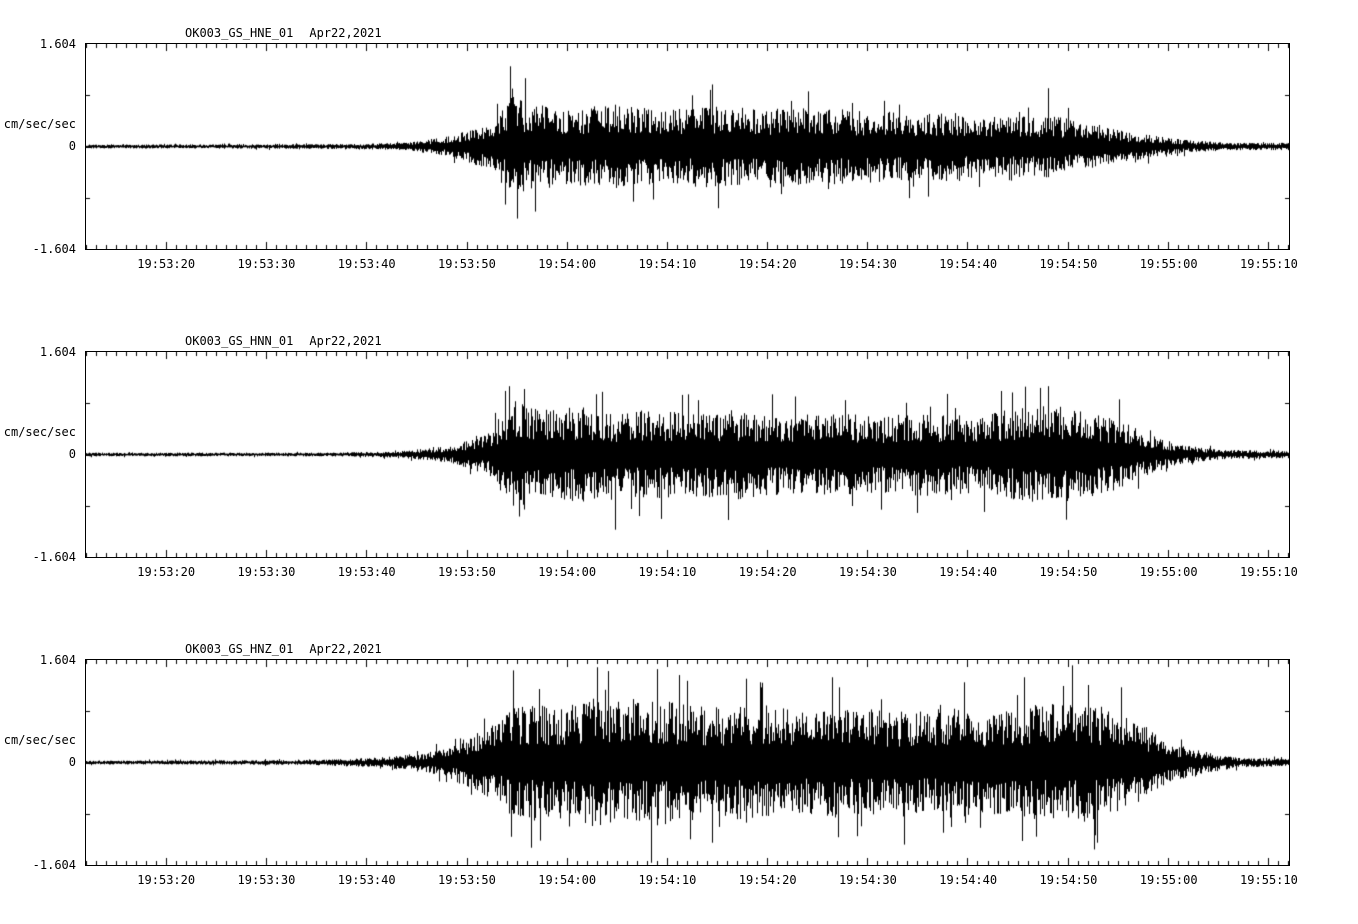 This screenshot has width=1358, height=924. I want to click on trace-station-channel: OK003_GS_HNE_01, so click(239, 33).